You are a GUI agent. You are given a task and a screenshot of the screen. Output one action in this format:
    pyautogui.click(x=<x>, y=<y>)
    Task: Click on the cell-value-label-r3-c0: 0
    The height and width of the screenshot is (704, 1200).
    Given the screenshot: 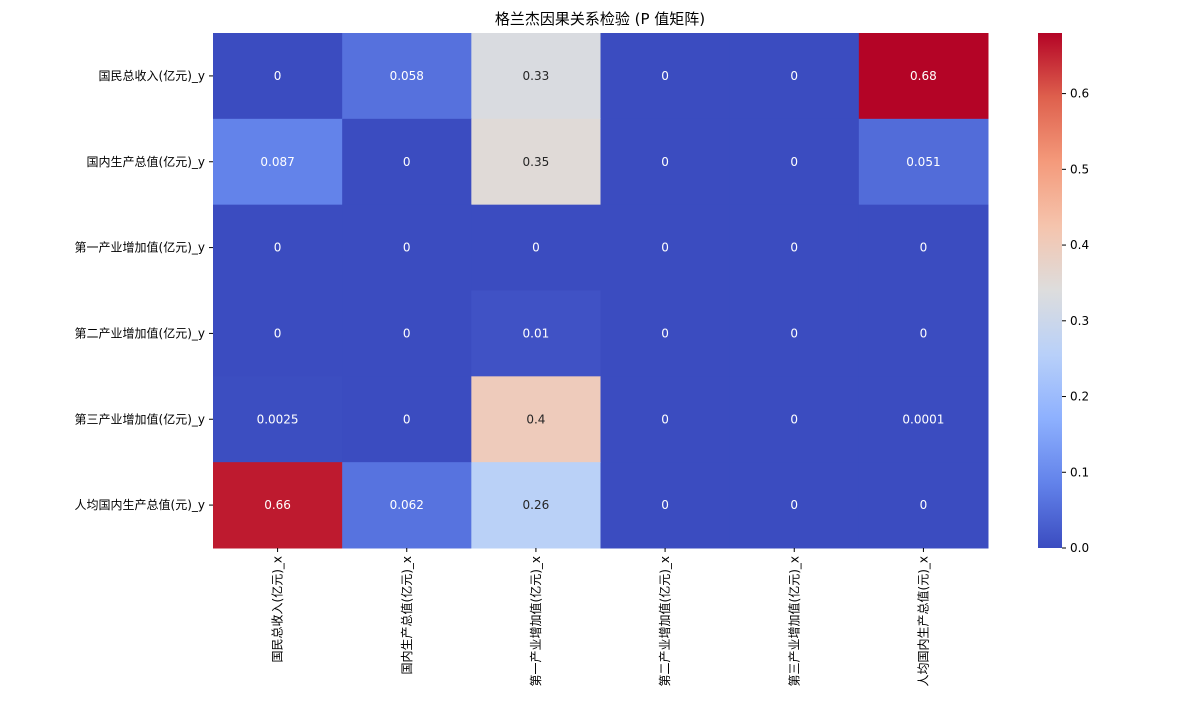 What is the action you would take?
    pyautogui.click(x=278, y=333)
    